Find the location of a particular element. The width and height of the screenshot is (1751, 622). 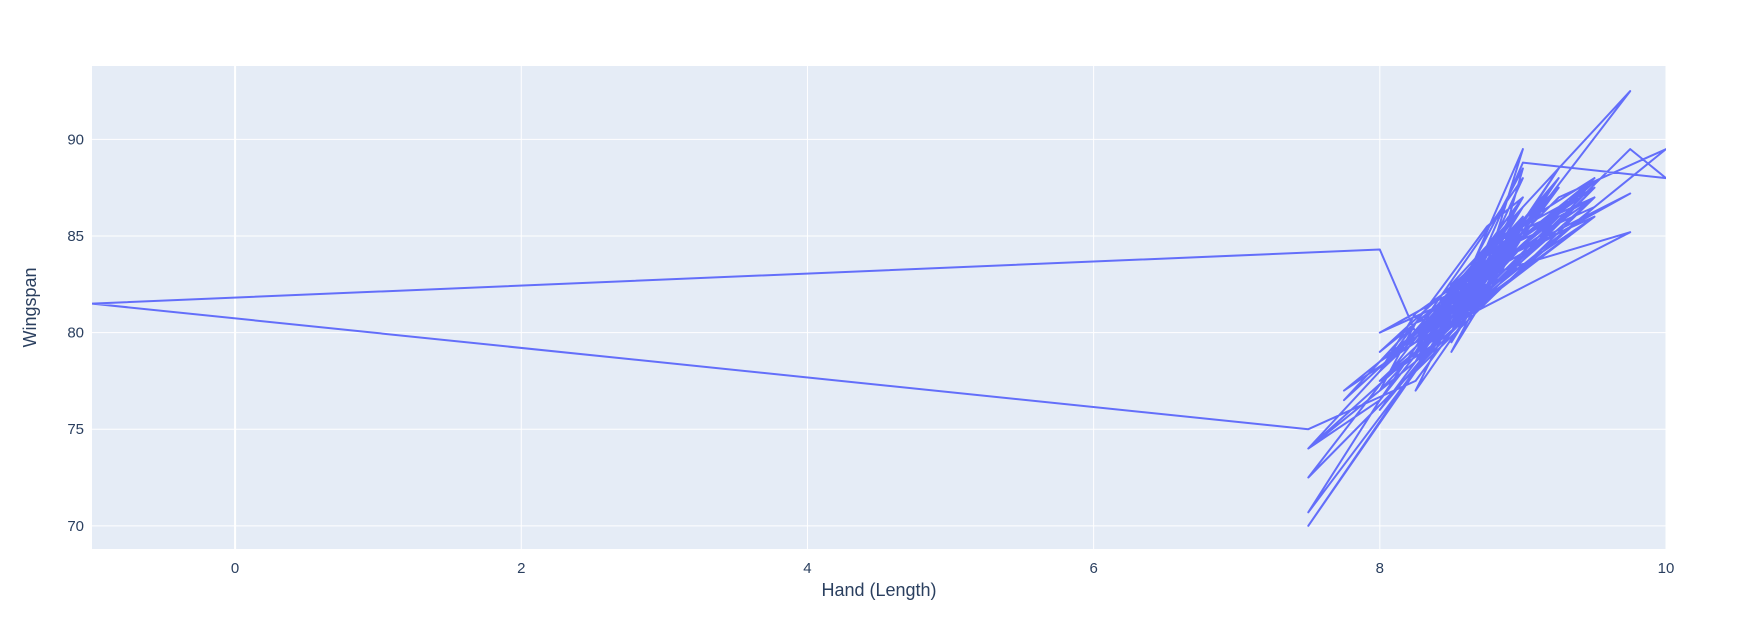

y-tick-label: 70 is located at coordinates (75, 526).